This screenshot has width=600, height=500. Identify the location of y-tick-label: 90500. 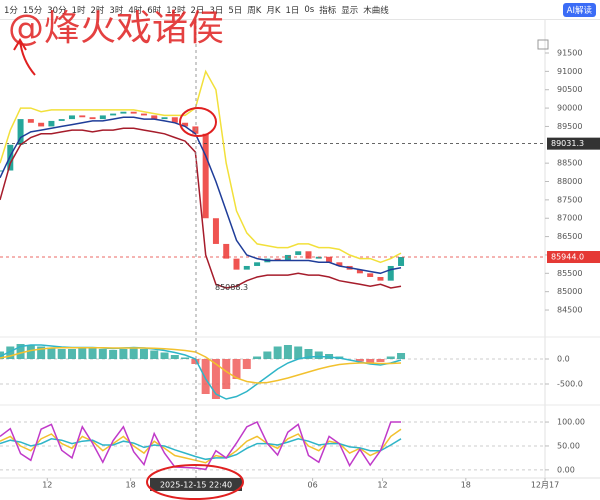
(569, 89).